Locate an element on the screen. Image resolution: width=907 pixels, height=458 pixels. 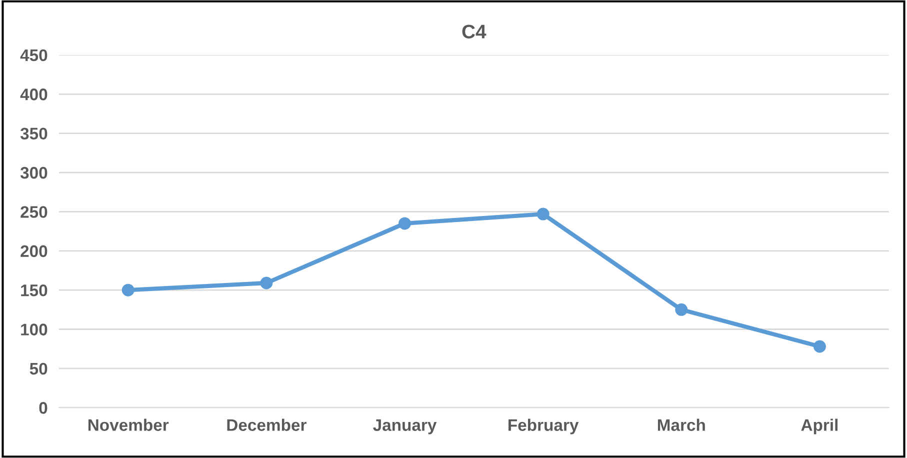
y-tick-label: 100 is located at coordinates (34, 330).